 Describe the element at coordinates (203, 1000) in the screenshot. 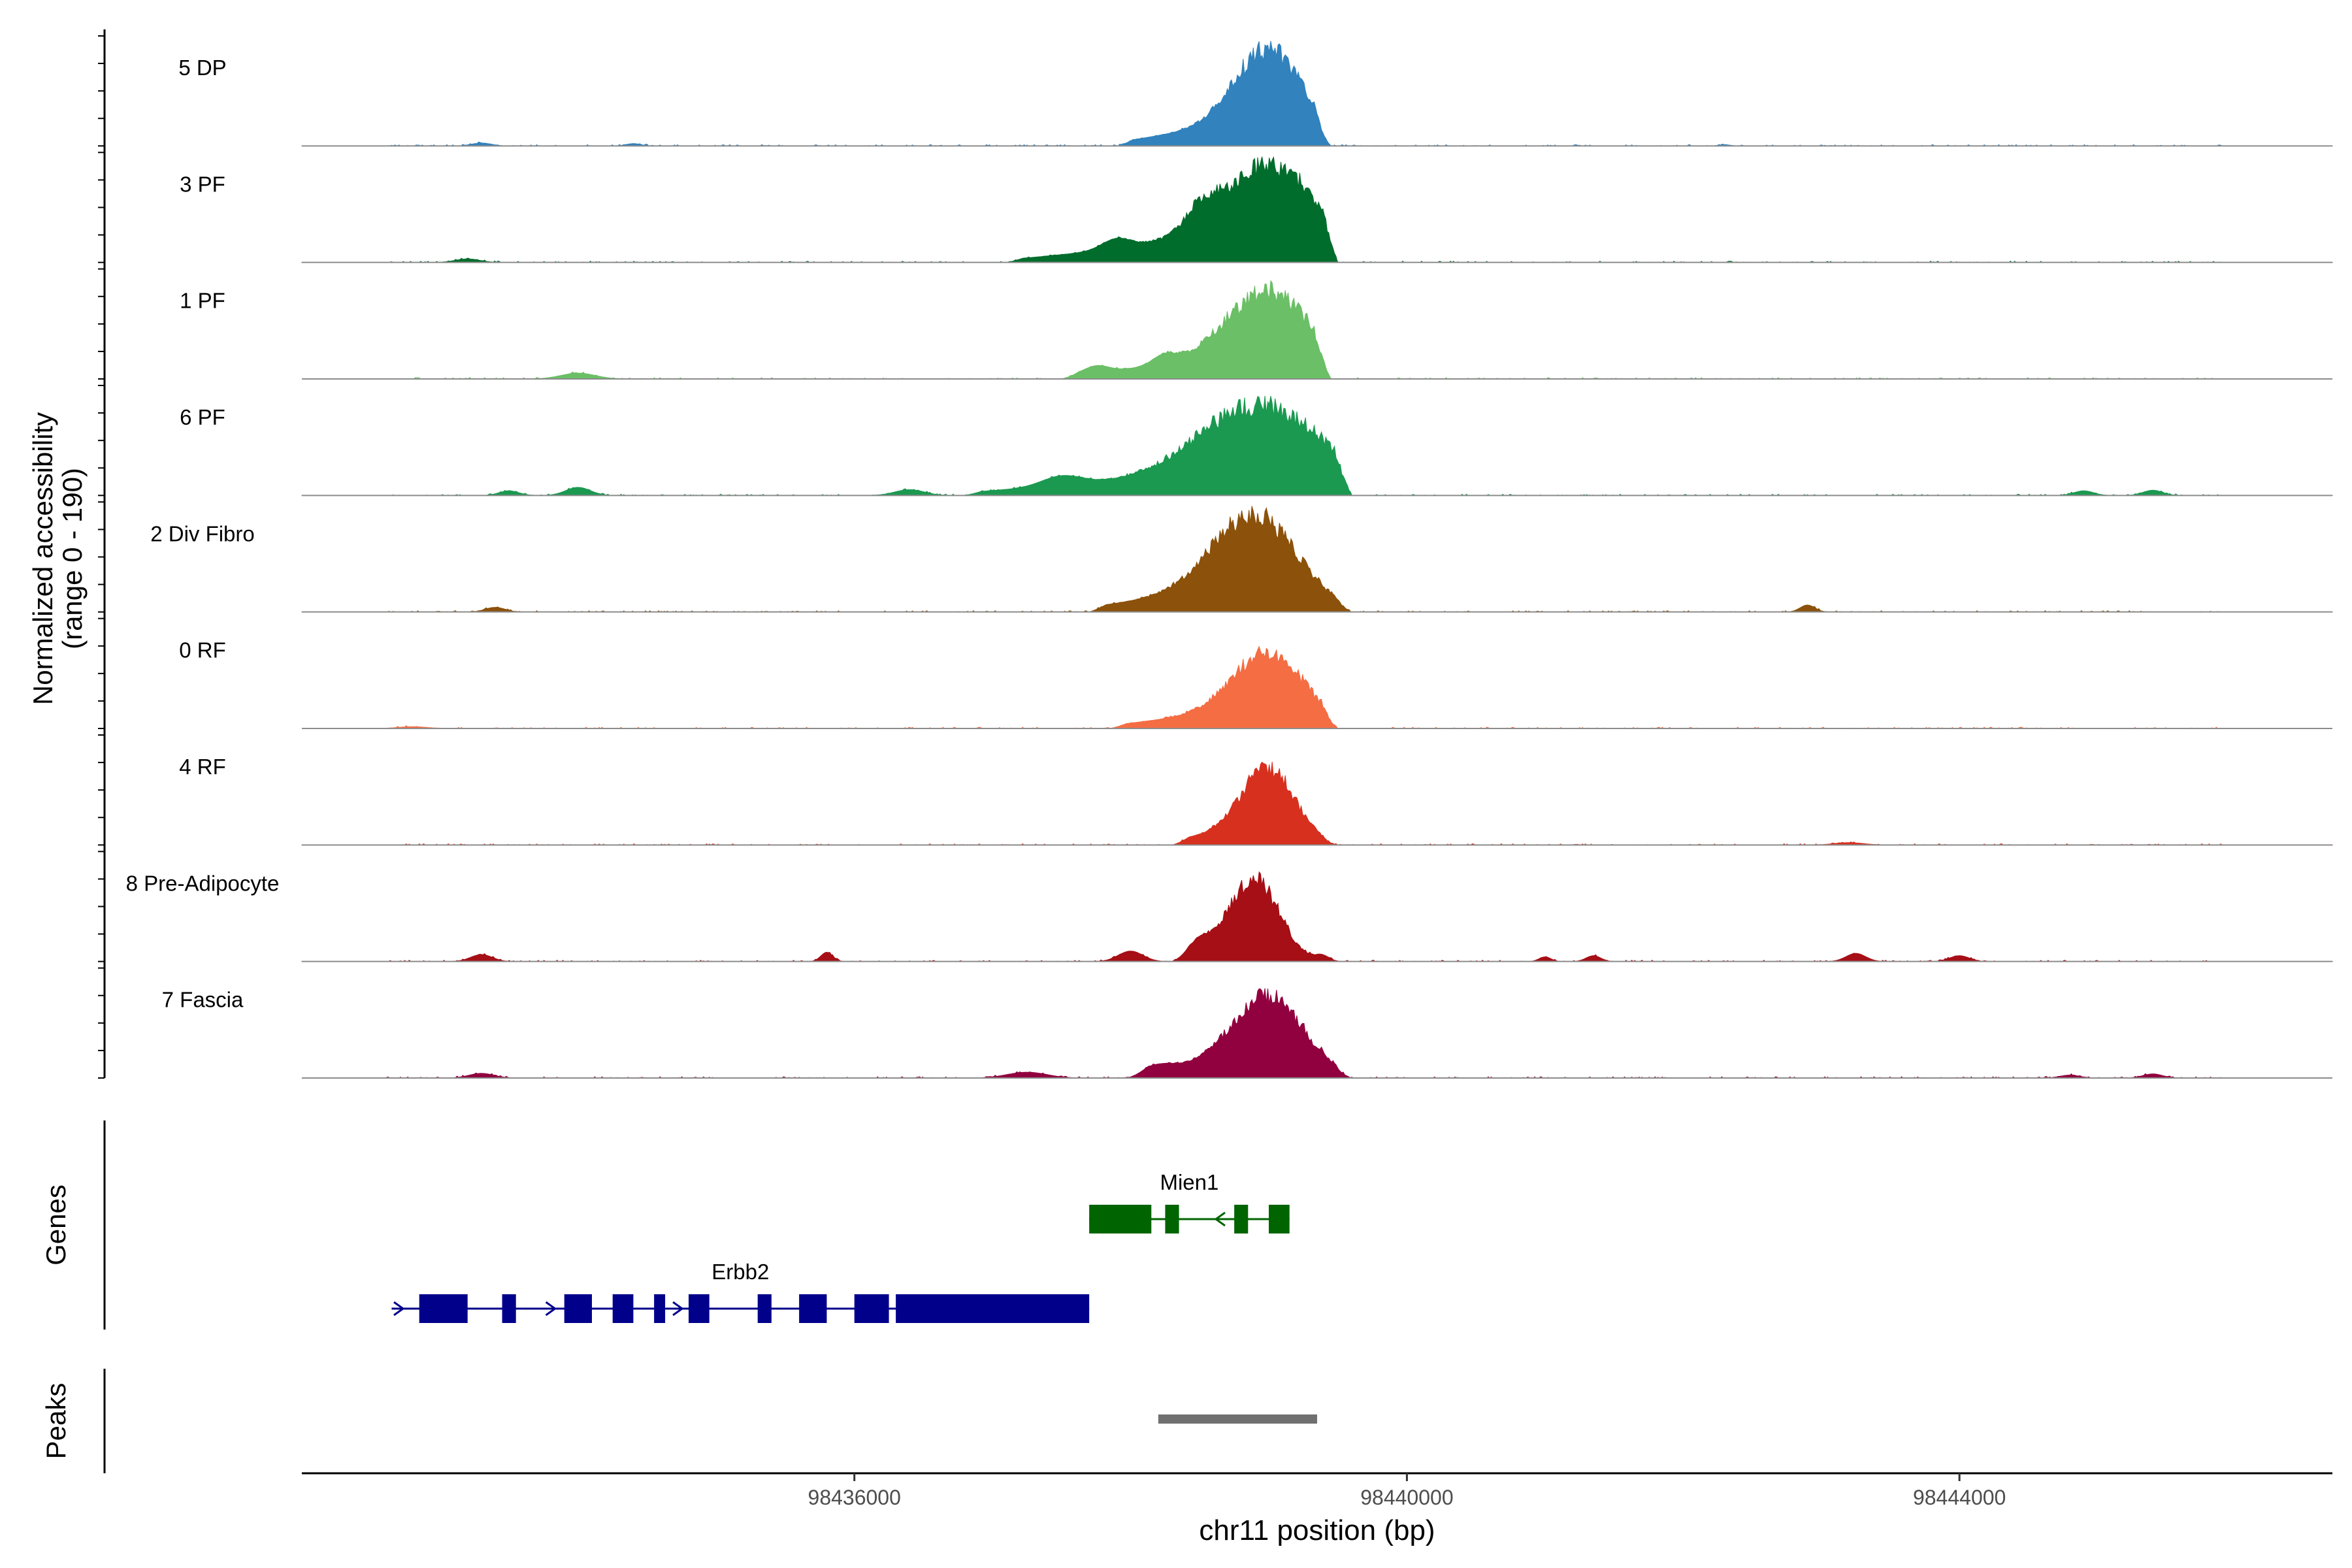

I see `track-label: 7 Fascia` at that location.